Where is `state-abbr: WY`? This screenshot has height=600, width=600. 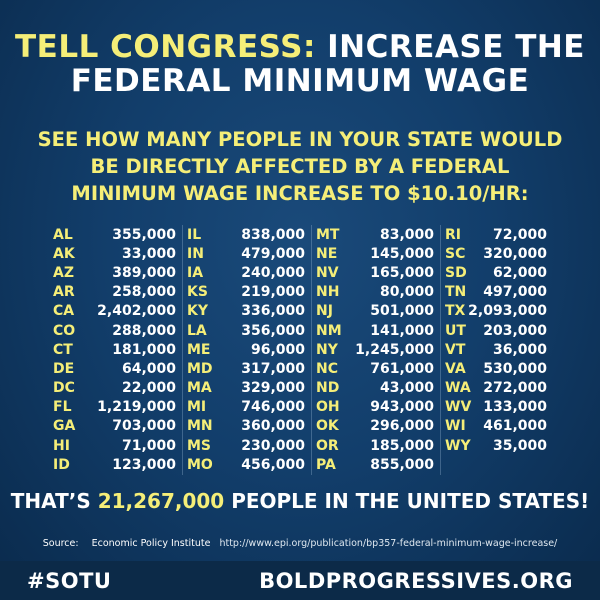
state-abbr: WY is located at coordinates (458, 445).